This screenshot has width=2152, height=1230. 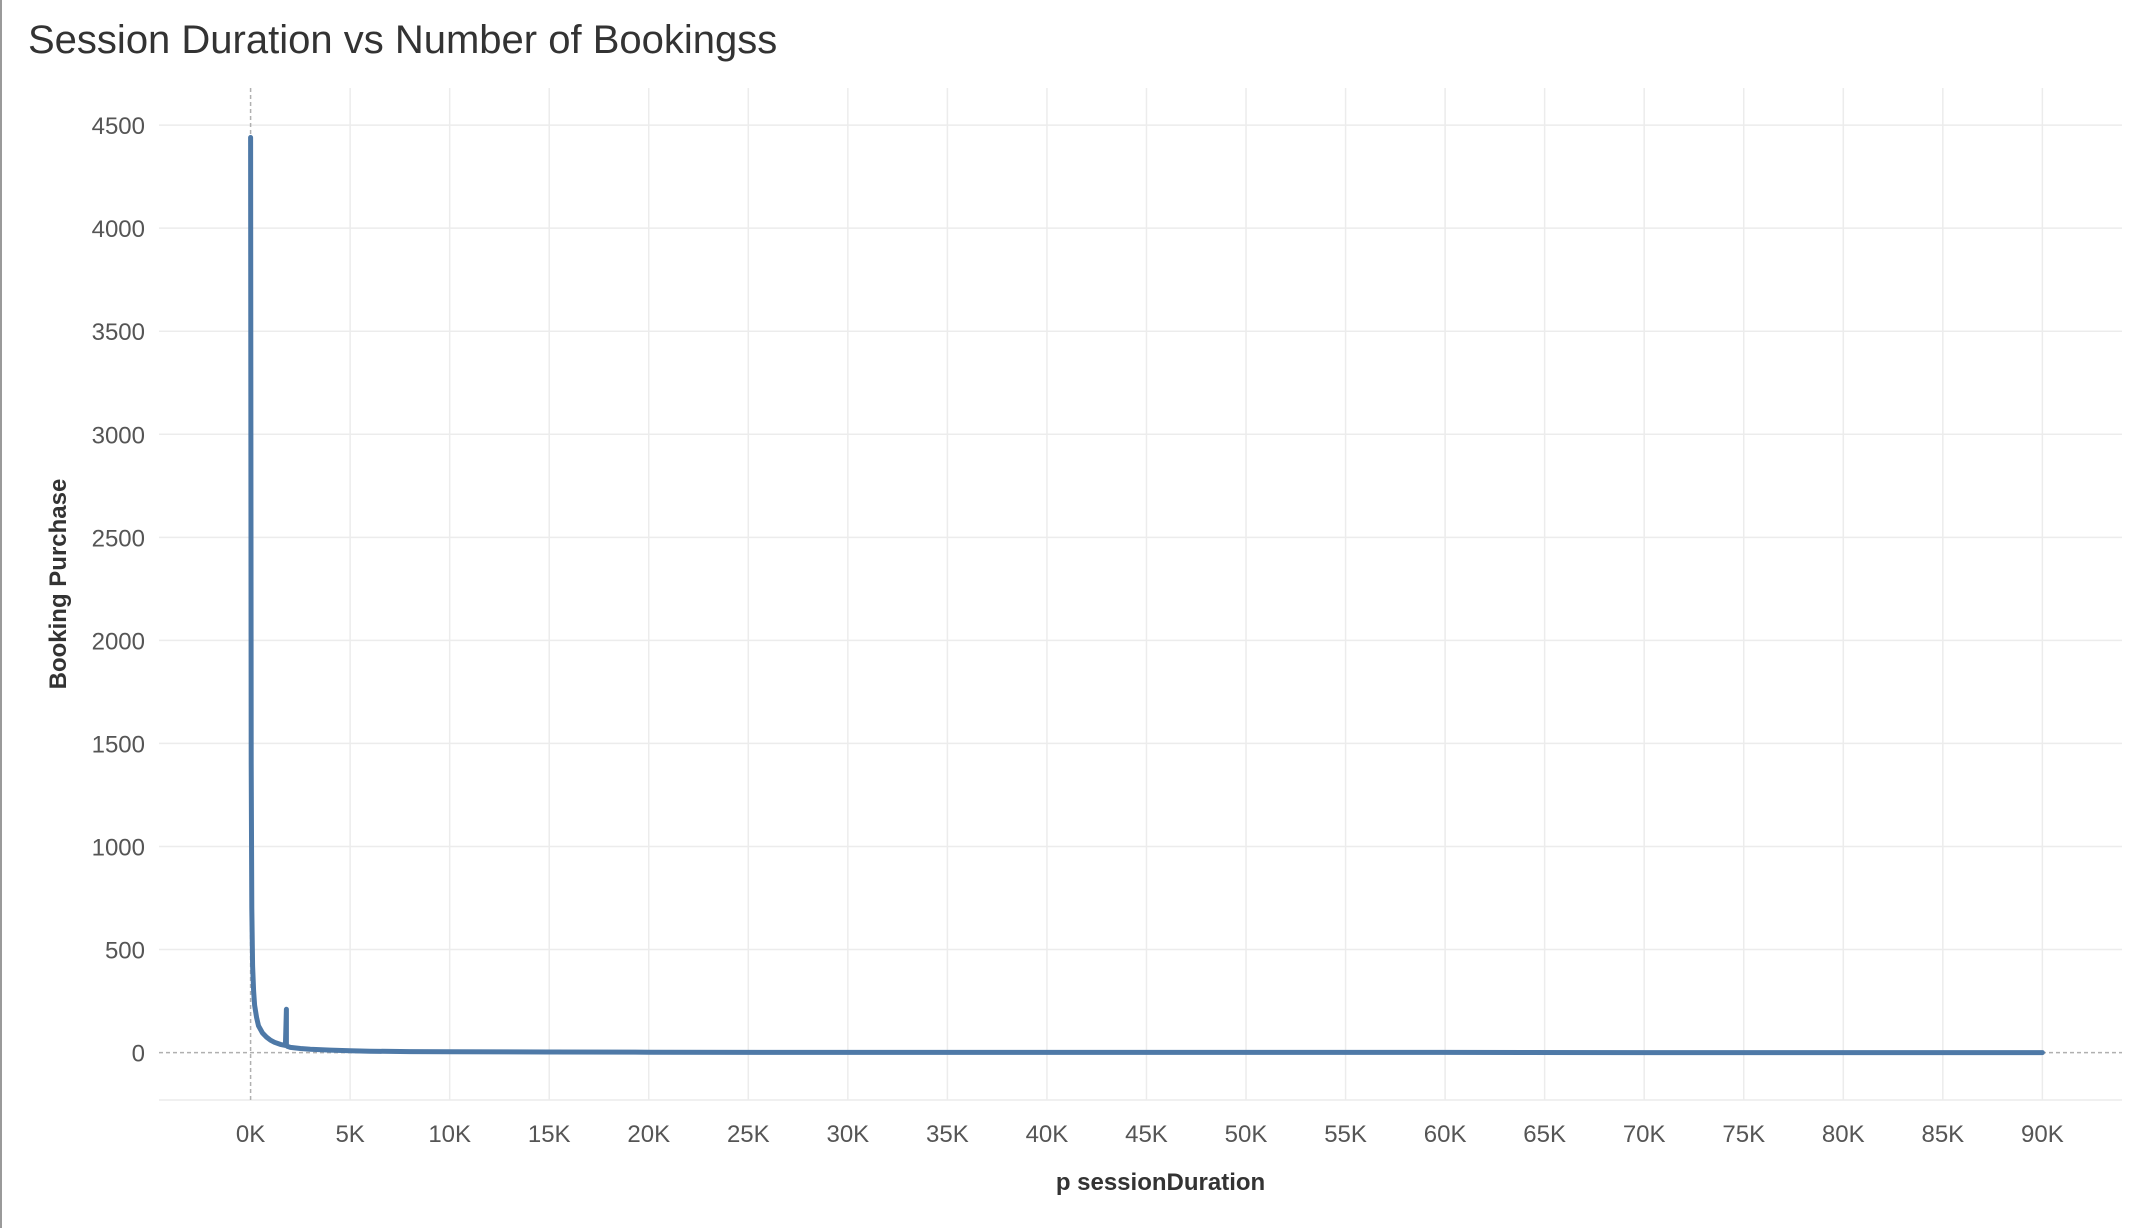 What do you see at coordinates (118, 590) in the screenshot?
I see `y-axis-ticks: 0 500 1000 1500 2000 2500 3000 3500 4000 4500` at bounding box center [118, 590].